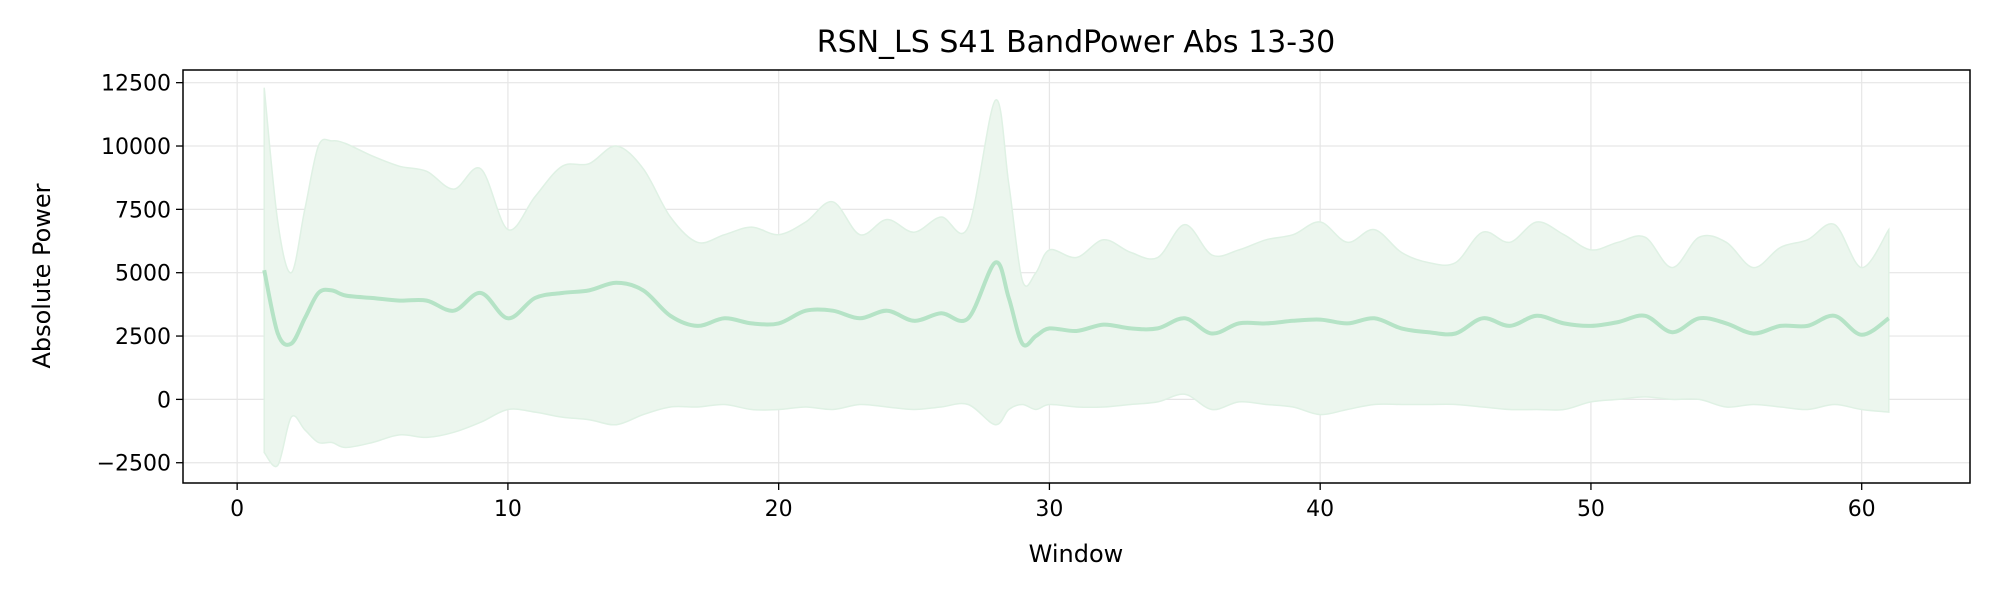  What do you see at coordinates (164, 400) in the screenshot?
I see `y-tick-label: 0` at bounding box center [164, 400].